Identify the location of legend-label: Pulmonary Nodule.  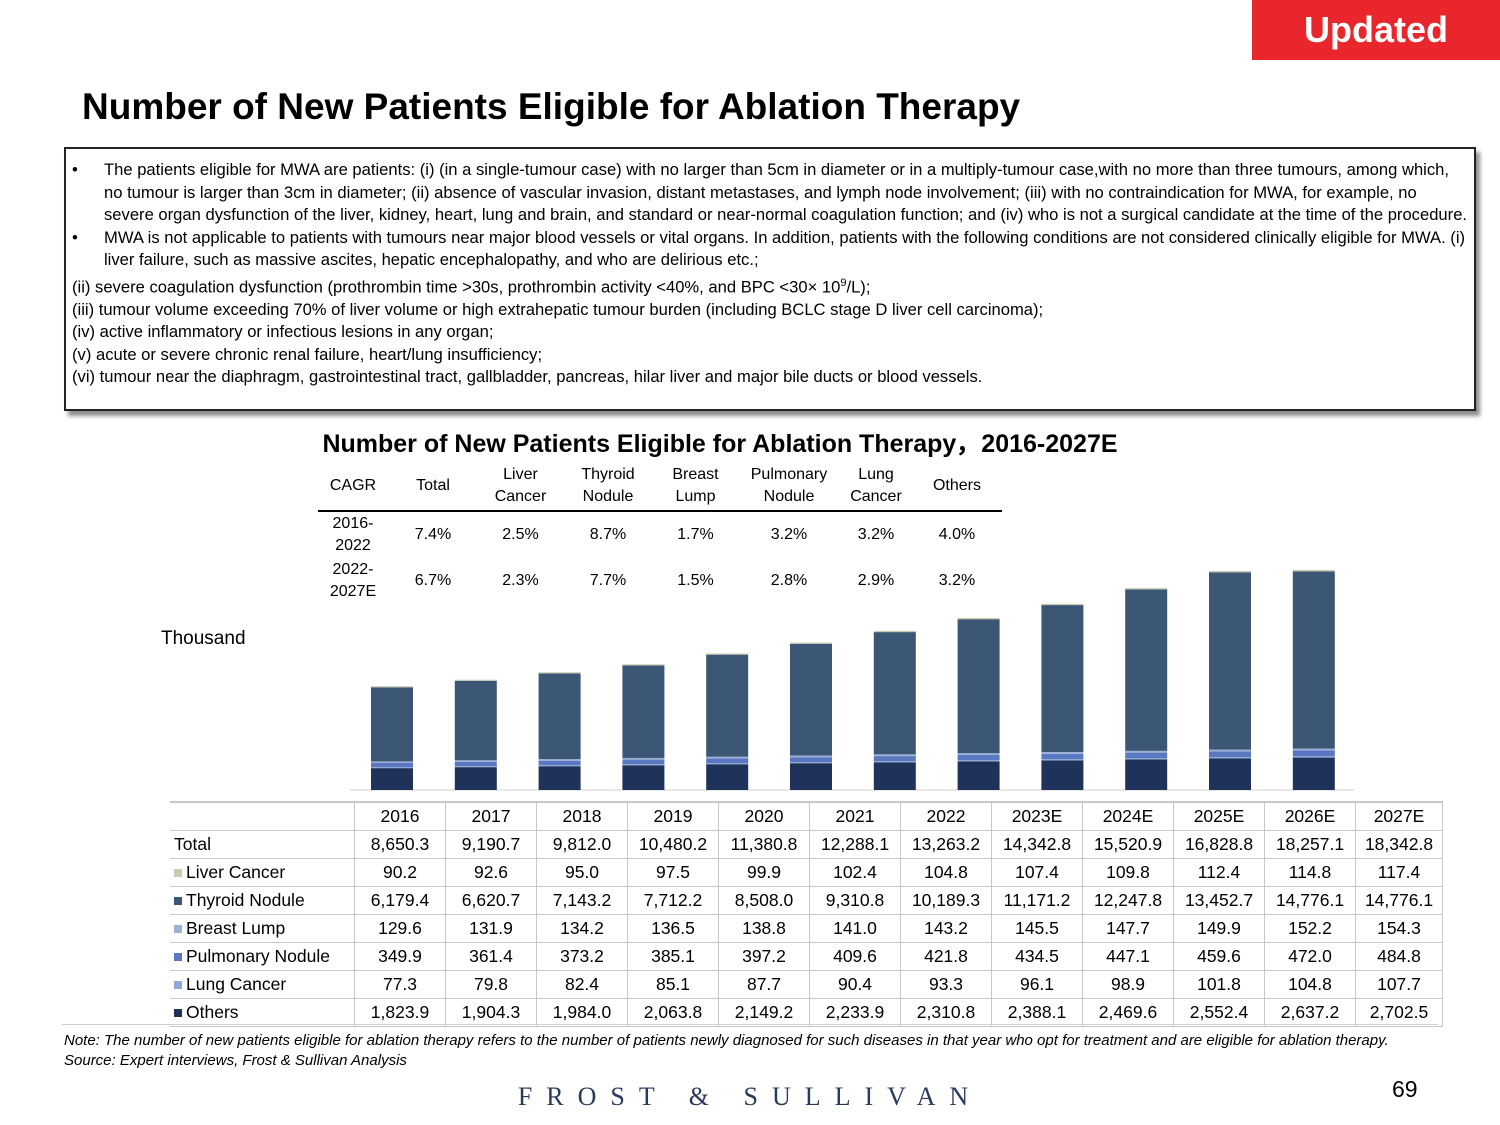
(258, 956).